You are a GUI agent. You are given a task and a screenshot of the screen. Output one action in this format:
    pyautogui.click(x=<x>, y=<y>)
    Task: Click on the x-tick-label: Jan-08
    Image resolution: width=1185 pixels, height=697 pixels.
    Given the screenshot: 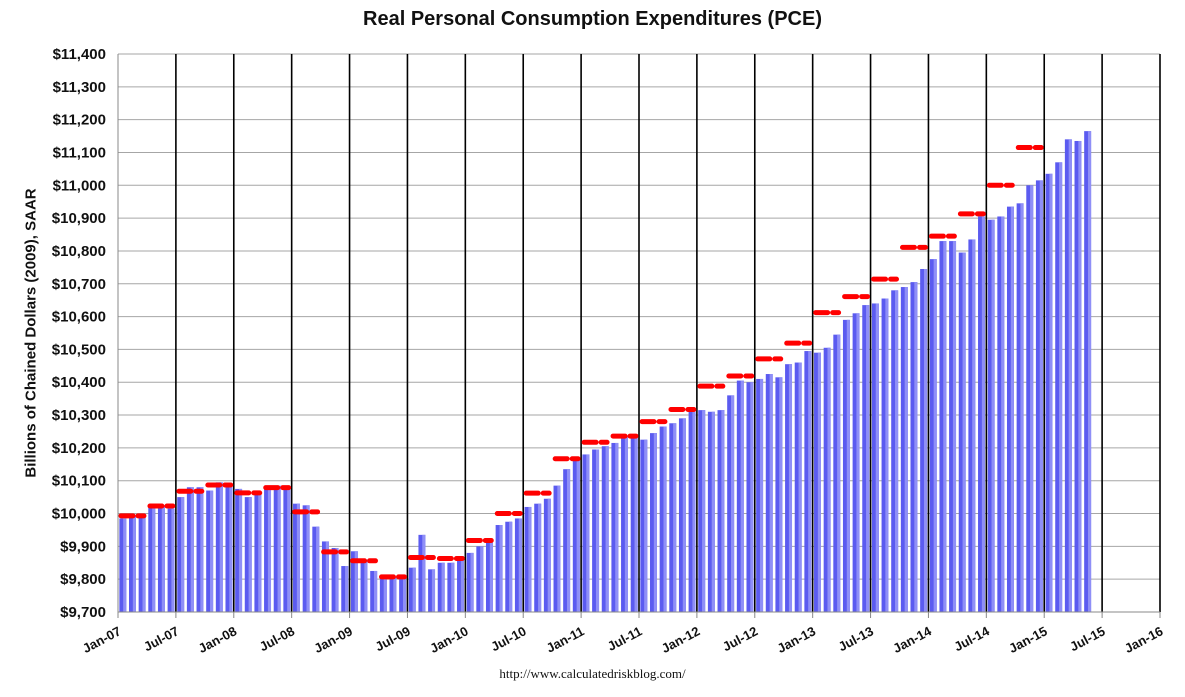 What is the action you would take?
    pyautogui.click(x=217, y=639)
    